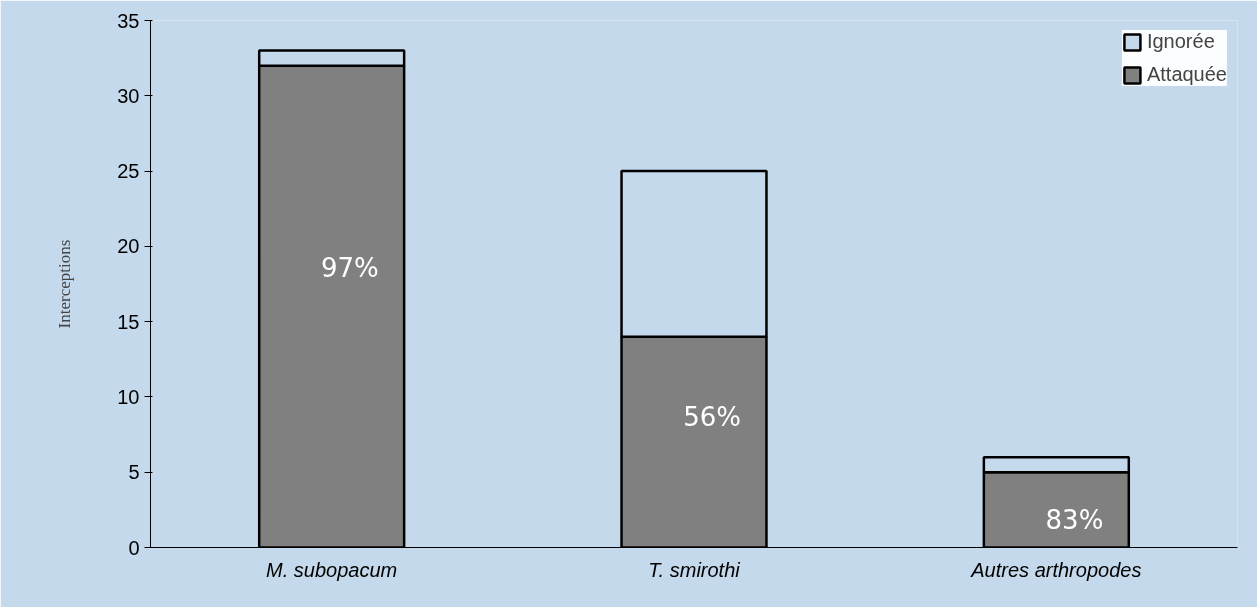 Image resolution: width=1257 pixels, height=607 pixels. What do you see at coordinates (349, 268) in the screenshot?
I see `annotation: 97%` at bounding box center [349, 268].